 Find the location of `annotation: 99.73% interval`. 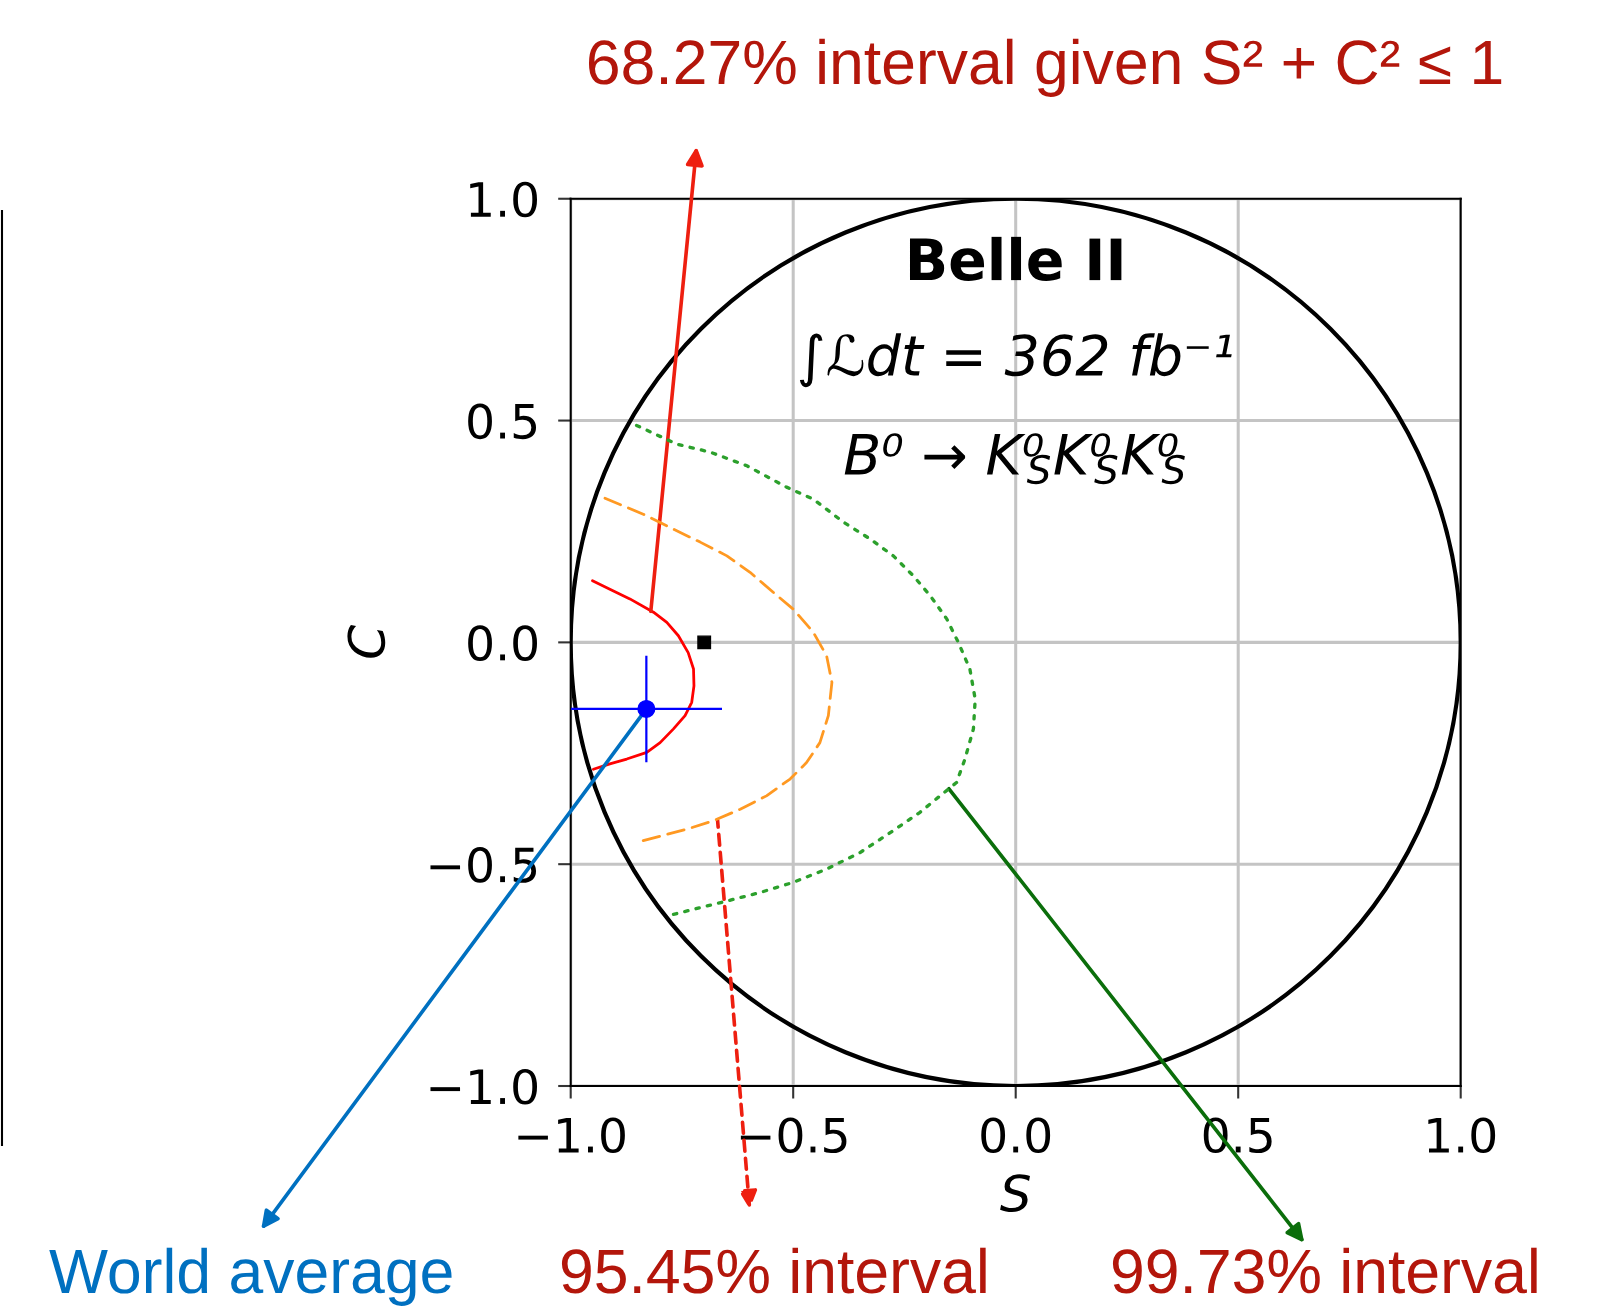

annotation: 99.73% interval is located at coordinates (1324, 1270).